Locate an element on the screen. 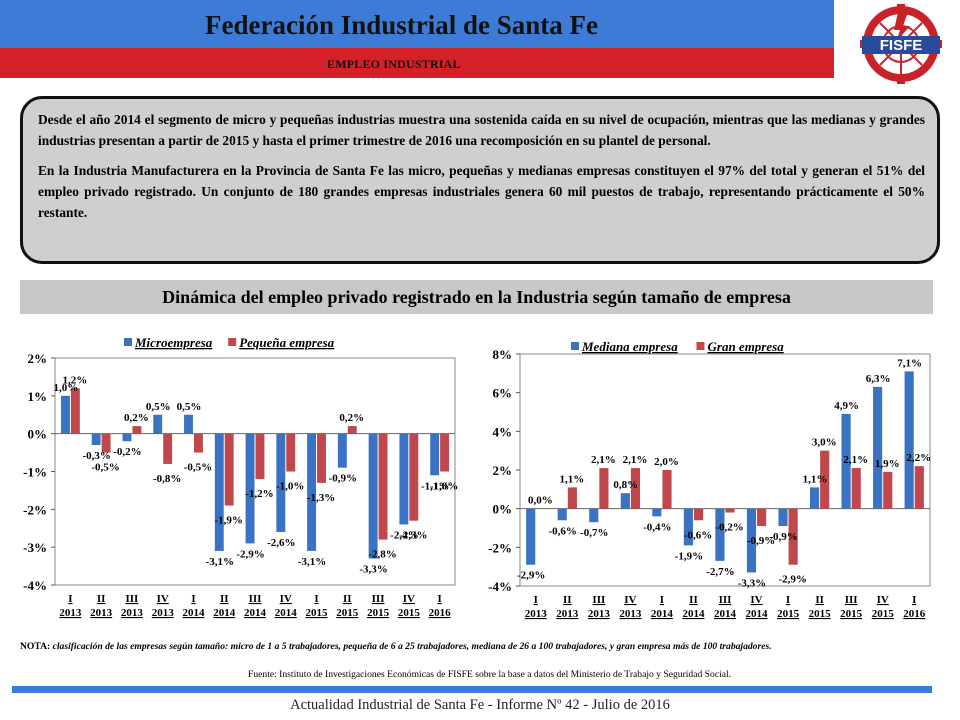  y-tick-label: 8% is located at coordinates (503, 354).